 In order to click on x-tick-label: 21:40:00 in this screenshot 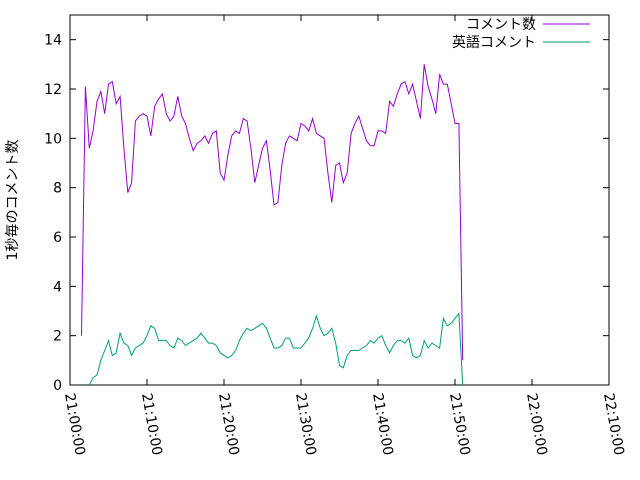, I will do `click(382, 424)`.